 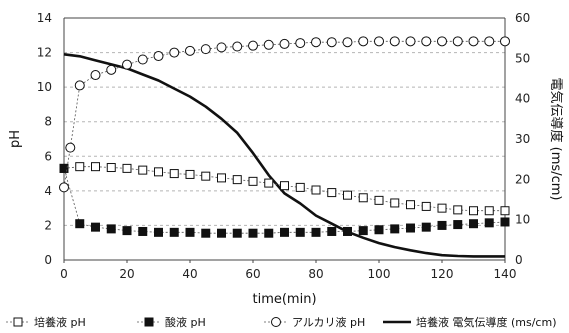 I want to click on legend: 培養液 pH 酸液 pH アルカリ液 pH 培養液 電気伝導度 (ms/cm), so click(x=281, y=322).